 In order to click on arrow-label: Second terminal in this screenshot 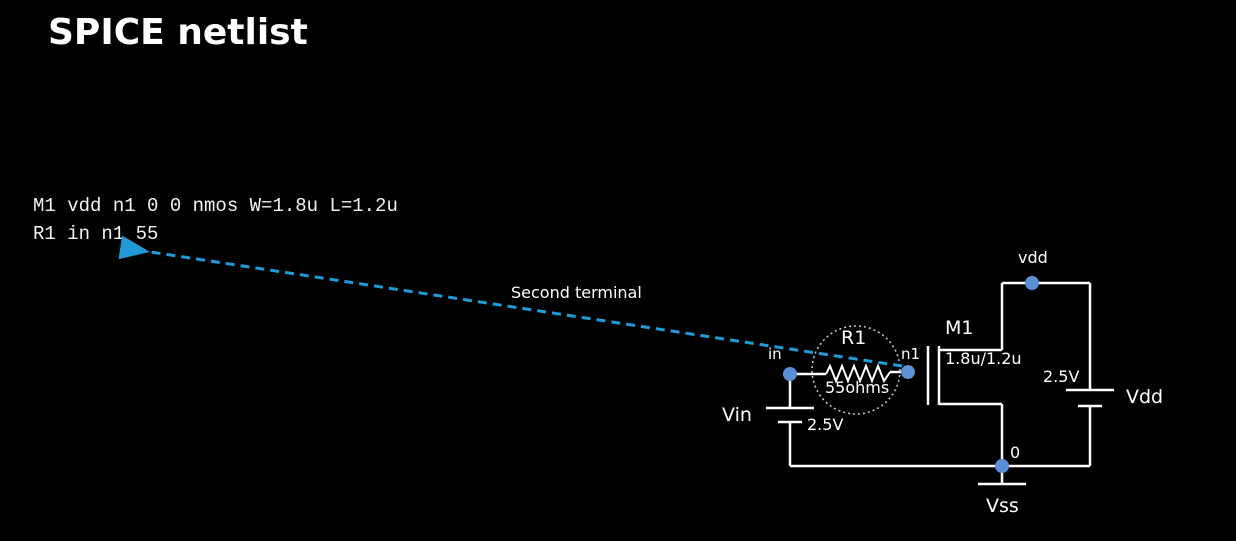, I will do `click(576, 292)`.